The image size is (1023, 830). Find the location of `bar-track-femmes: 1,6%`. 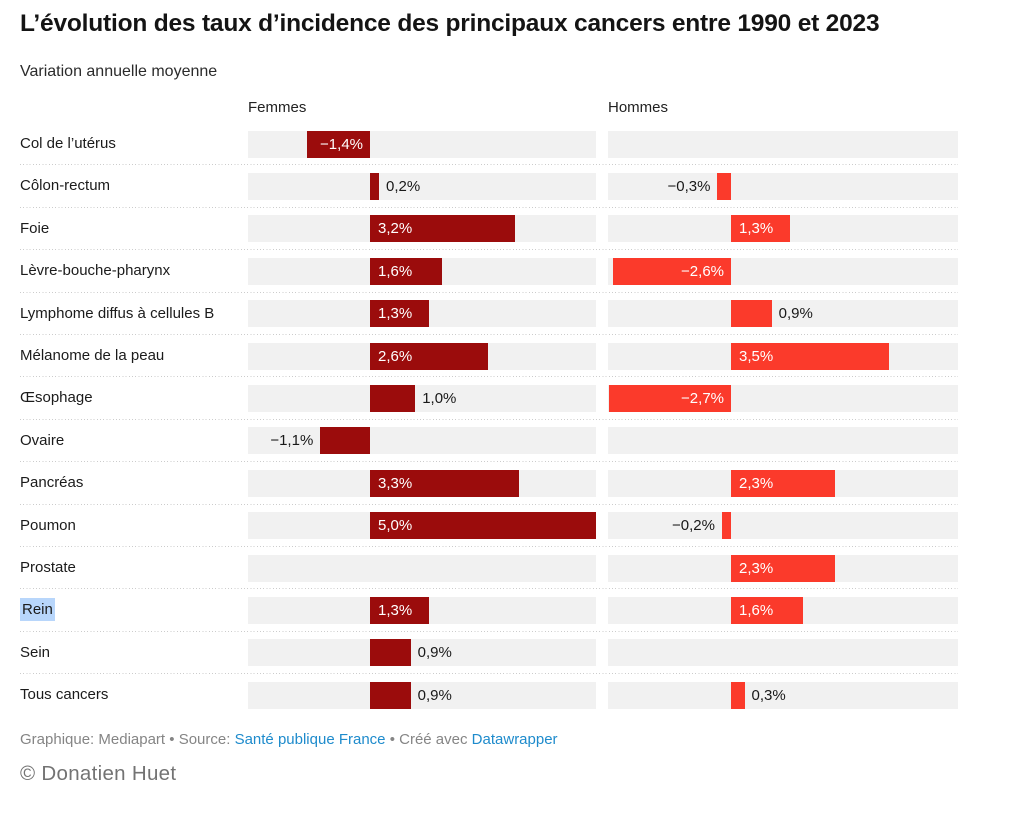

bar-track-femmes: 1,6% is located at coordinates (422, 271).